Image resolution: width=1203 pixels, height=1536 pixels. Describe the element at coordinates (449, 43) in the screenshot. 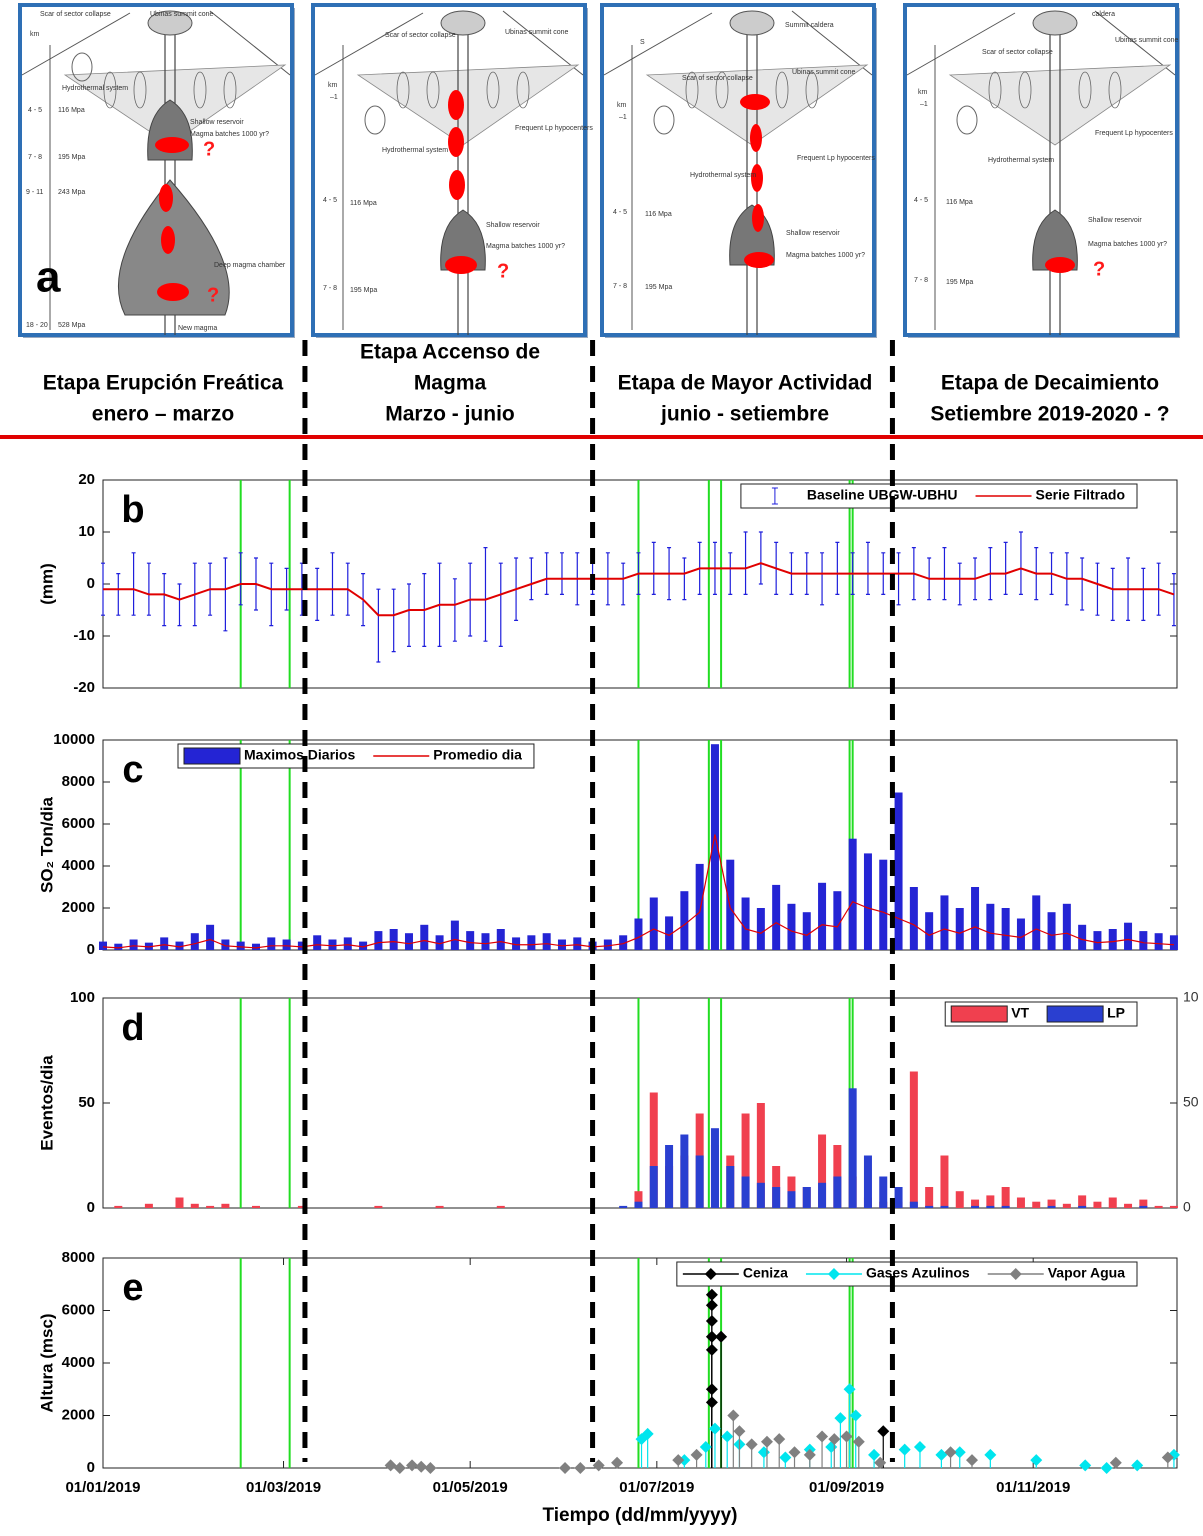

I see `volcano-slope` at that location.